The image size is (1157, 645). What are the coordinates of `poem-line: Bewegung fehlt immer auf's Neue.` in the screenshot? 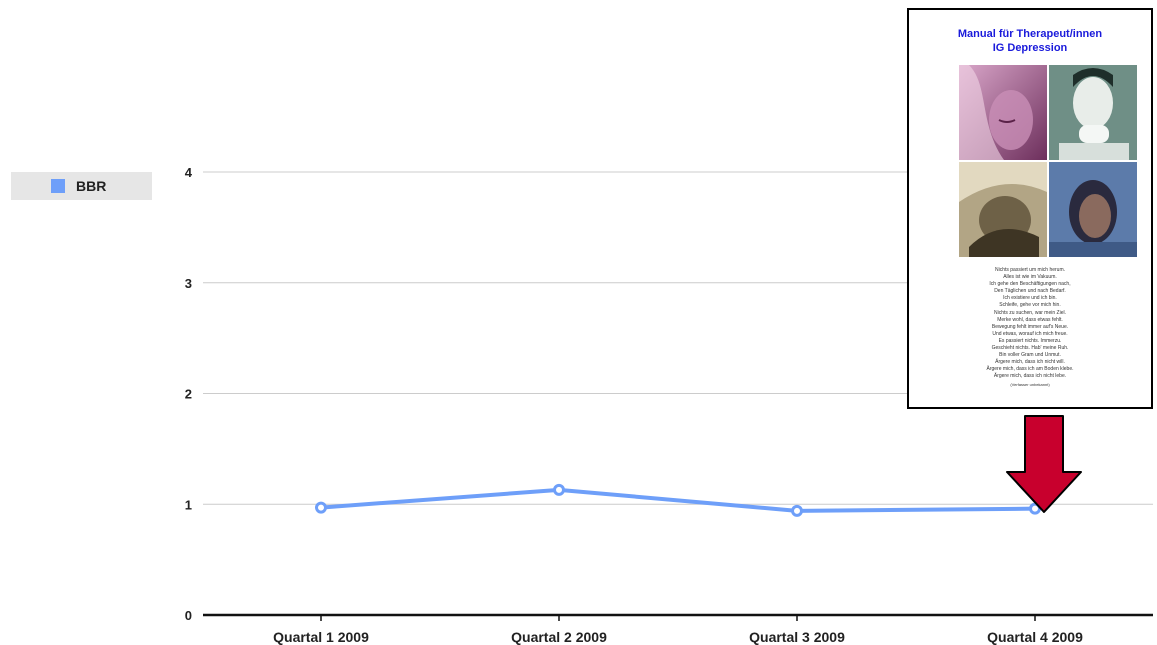 It's located at (1030, 326).